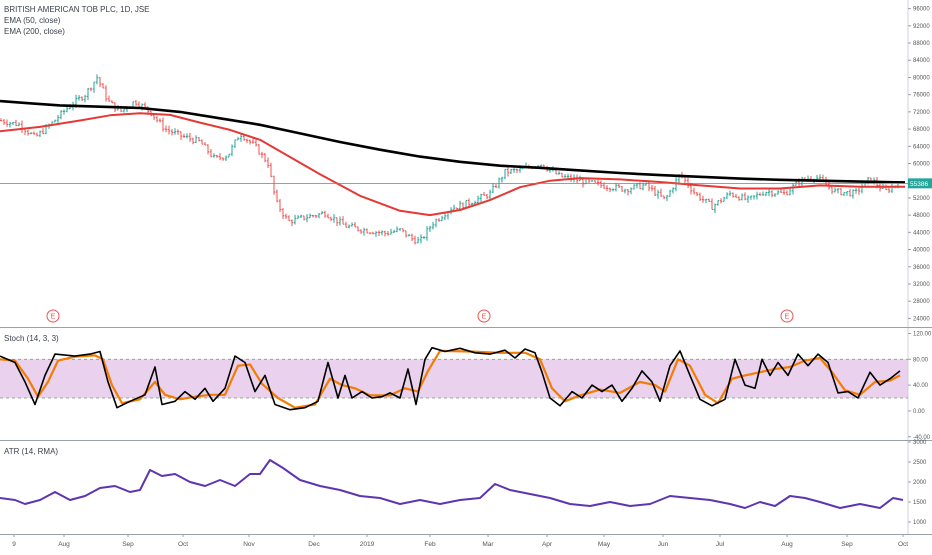 The height and width of the screenshot is (555, 932). Describe the element at coordinates (249, 544) in the screenshot. I see `time-axis-label: Nov` at that location.